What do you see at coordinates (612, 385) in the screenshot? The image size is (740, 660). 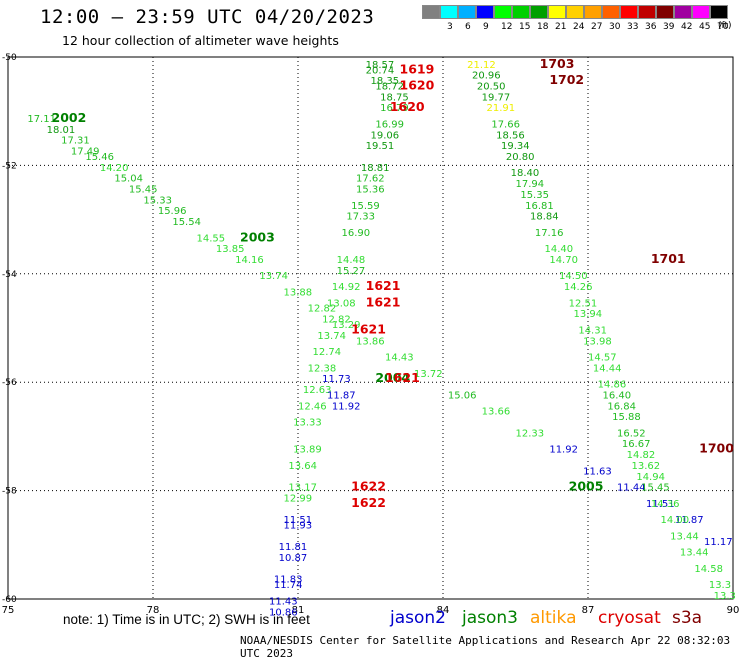 I see `wave-height-value: 14.86` at bounding box center [612, 385].